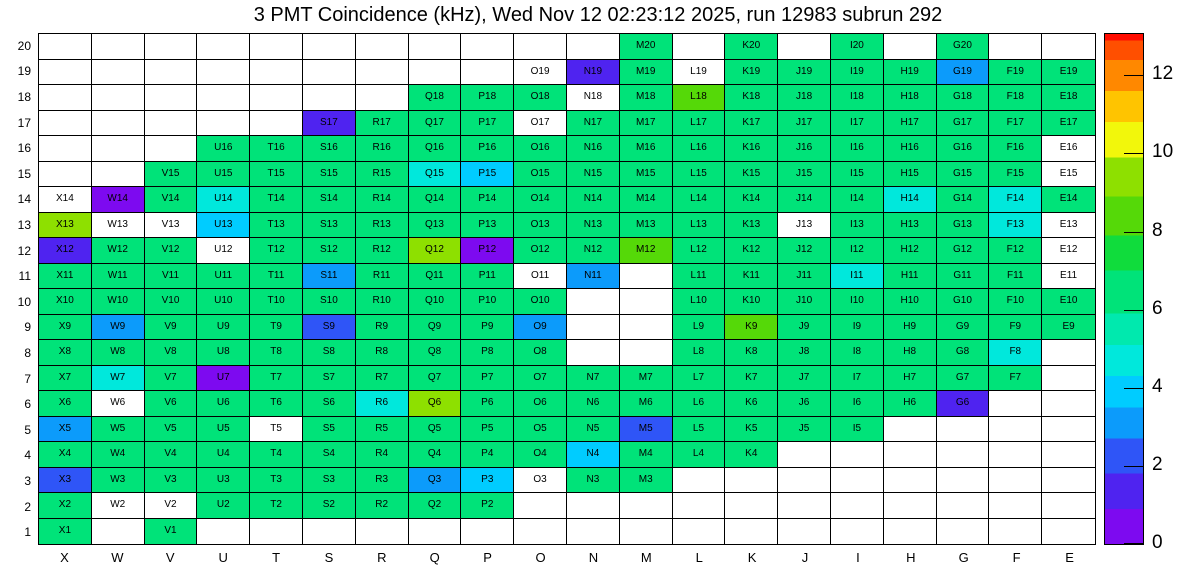 This screenshot has width=1196, height=572. I want to click on heatmap-cell: W2, so click(118, 506).